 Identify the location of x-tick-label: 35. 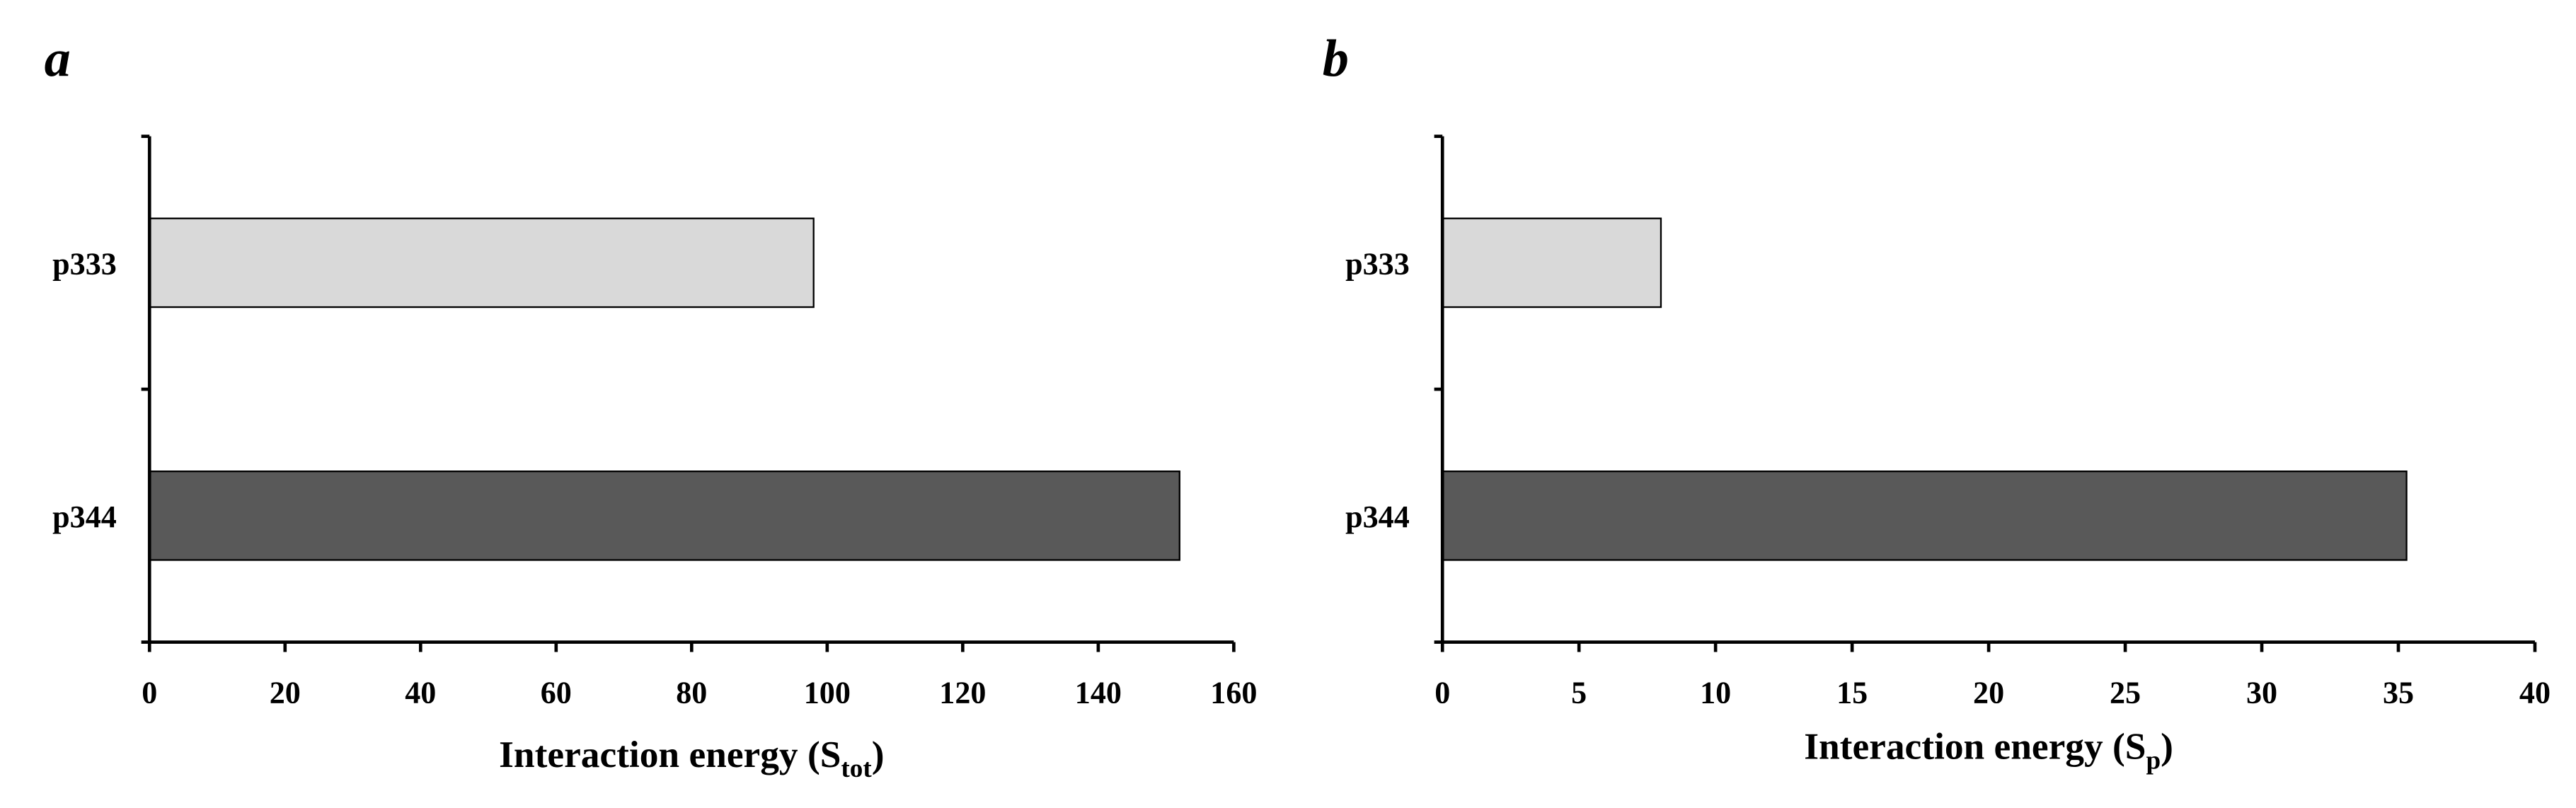
(2399, 692).